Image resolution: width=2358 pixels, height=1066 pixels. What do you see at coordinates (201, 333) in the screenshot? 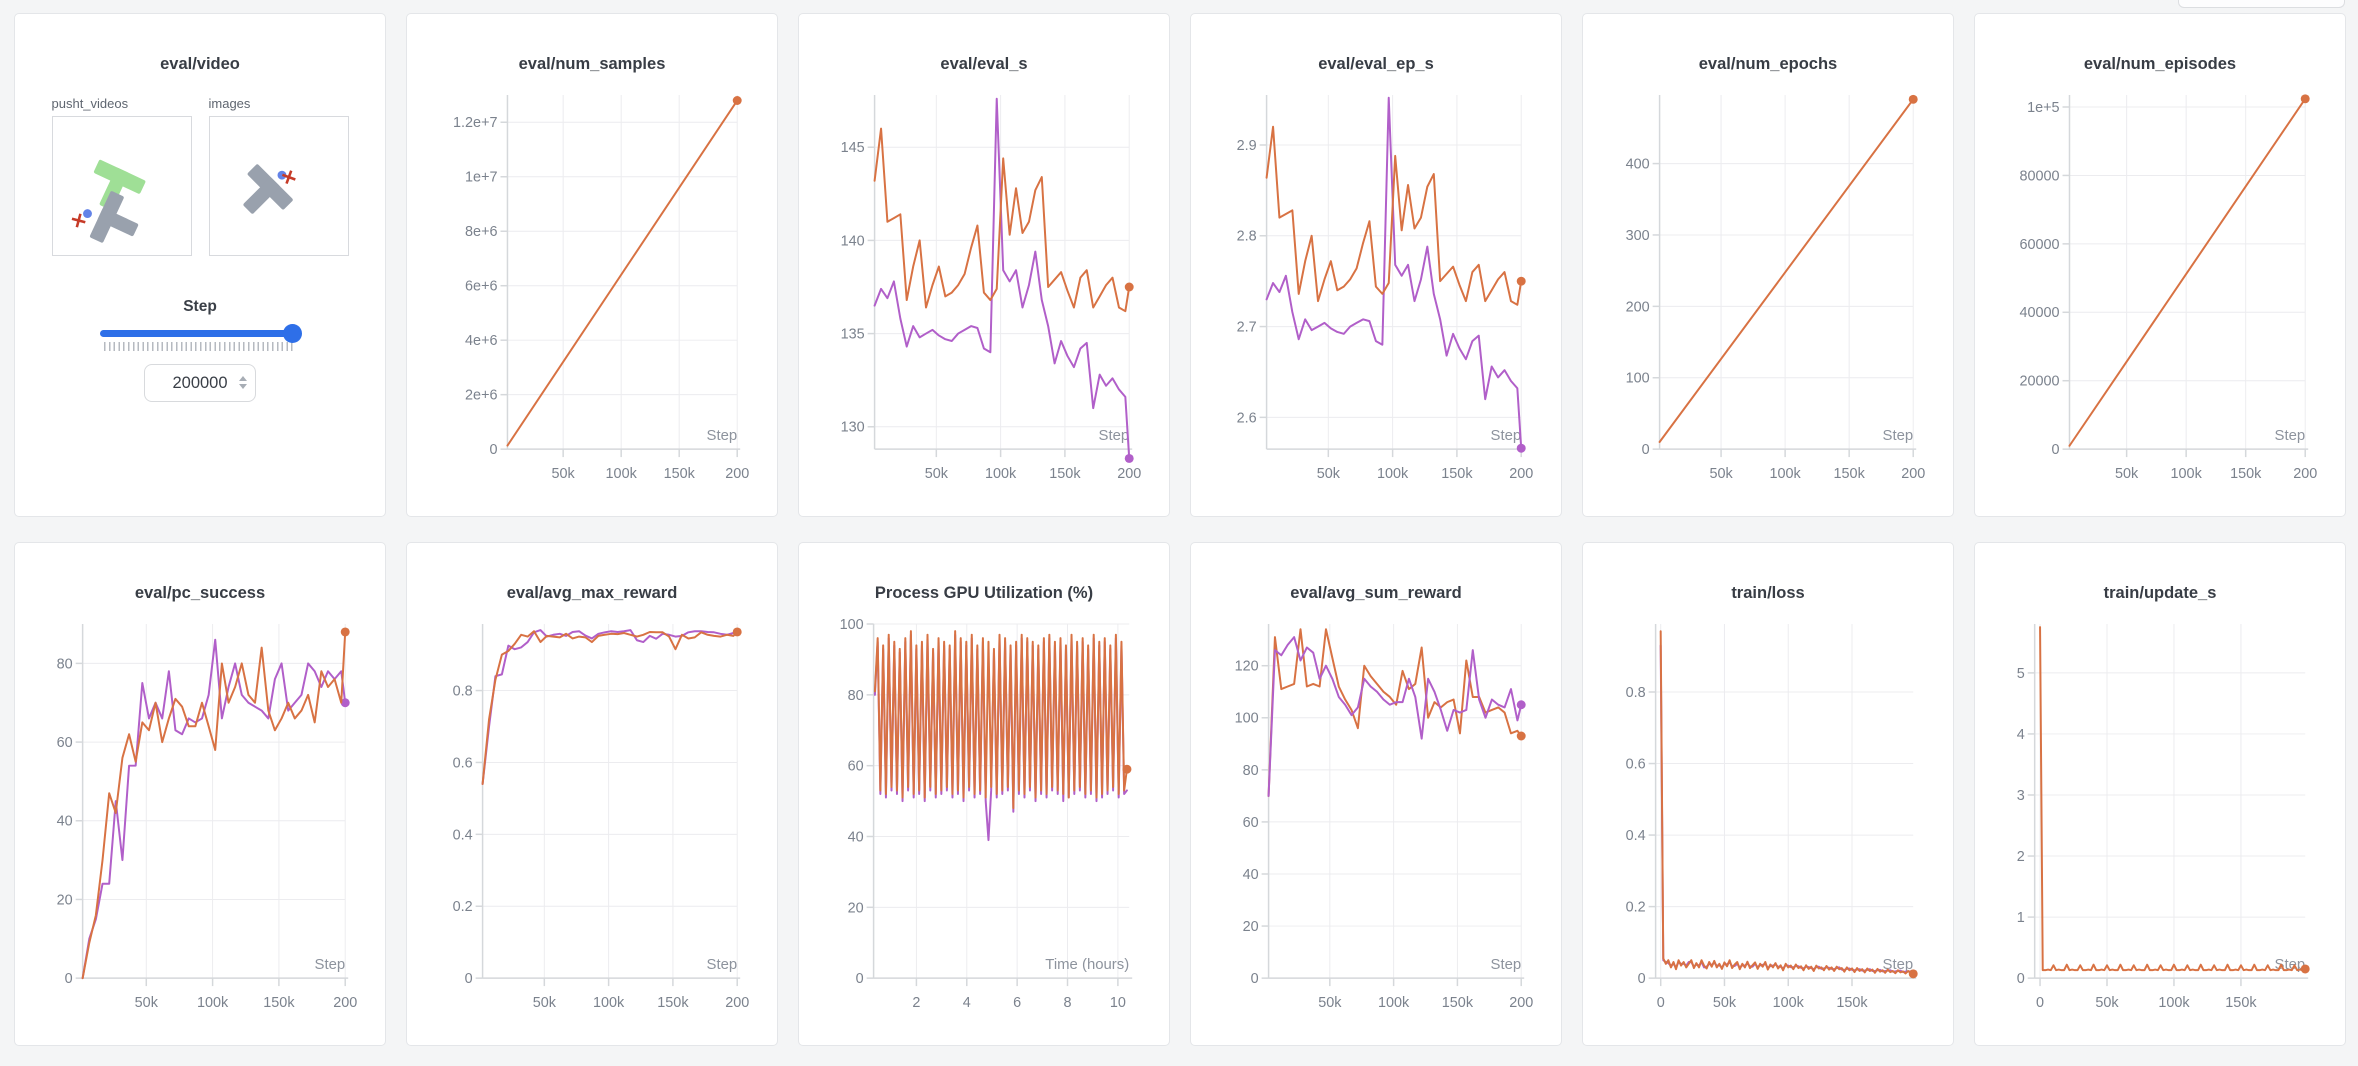
I see `step-slider` at bounding box center [201, 333].